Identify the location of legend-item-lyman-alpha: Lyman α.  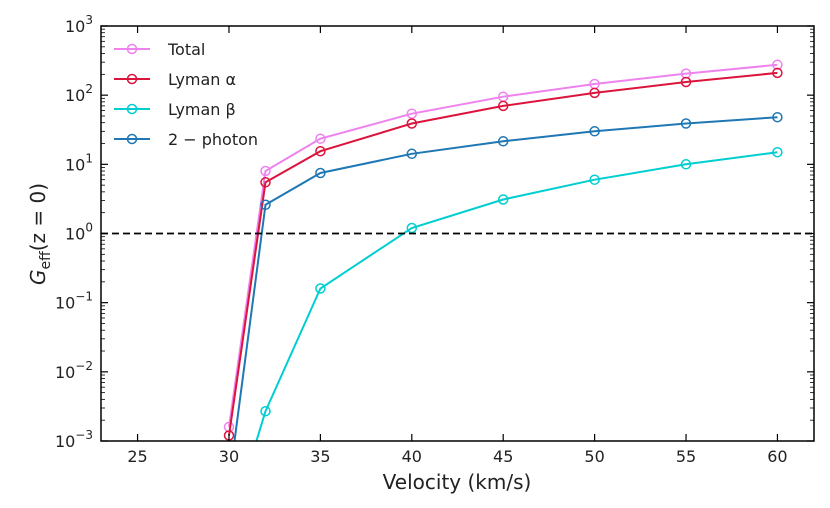
(175, 79).